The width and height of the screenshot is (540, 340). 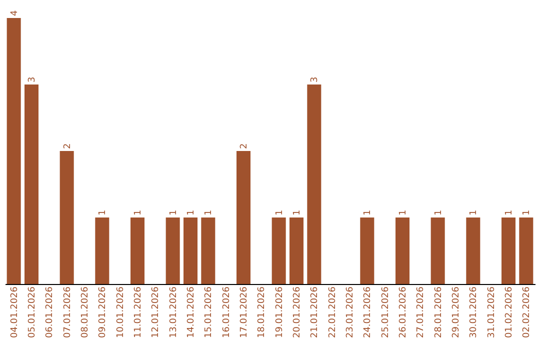 I want to click on x-tick-label: 31.01.2026, so click(x=491, y=312).